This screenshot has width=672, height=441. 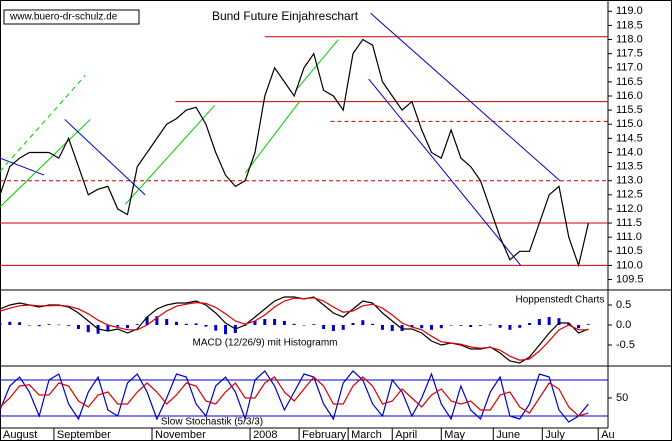 I want to click on y-tick-label: 117.5, so click(x=629, y=54).